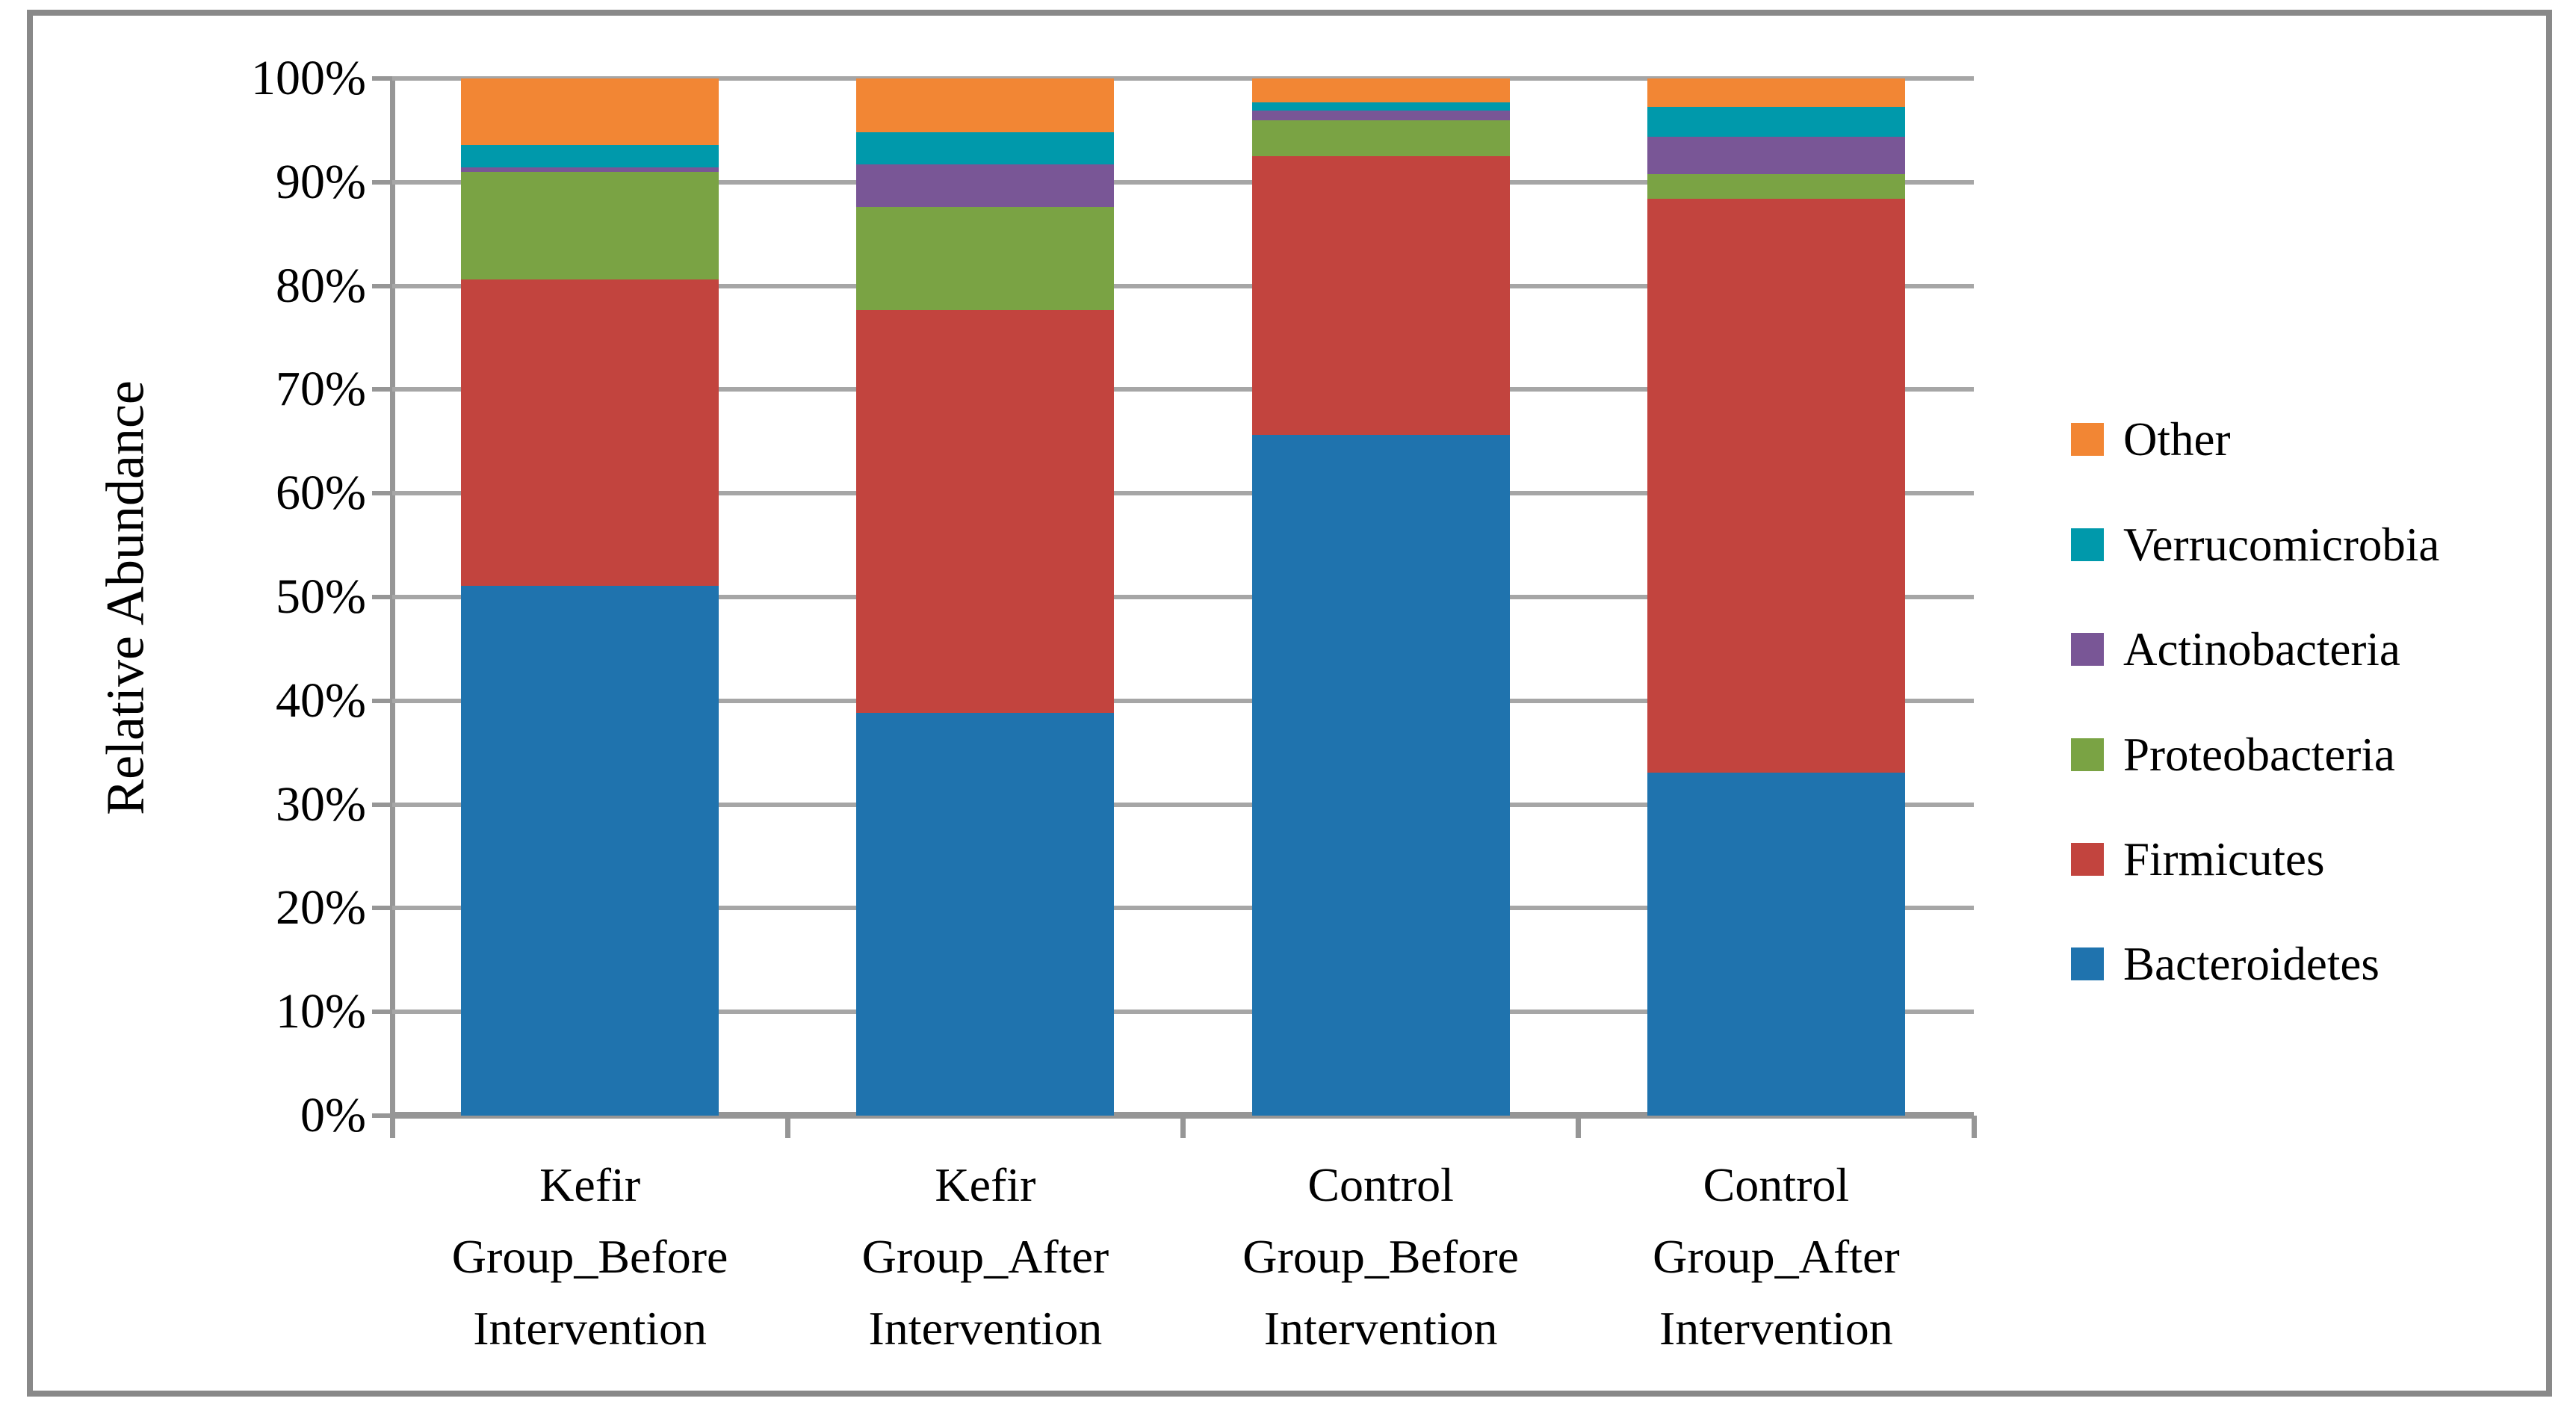  Describe the element at coordinates (2281, 545) in the screenshot. I see `legend-label: Verrucomicrobia` at that location.